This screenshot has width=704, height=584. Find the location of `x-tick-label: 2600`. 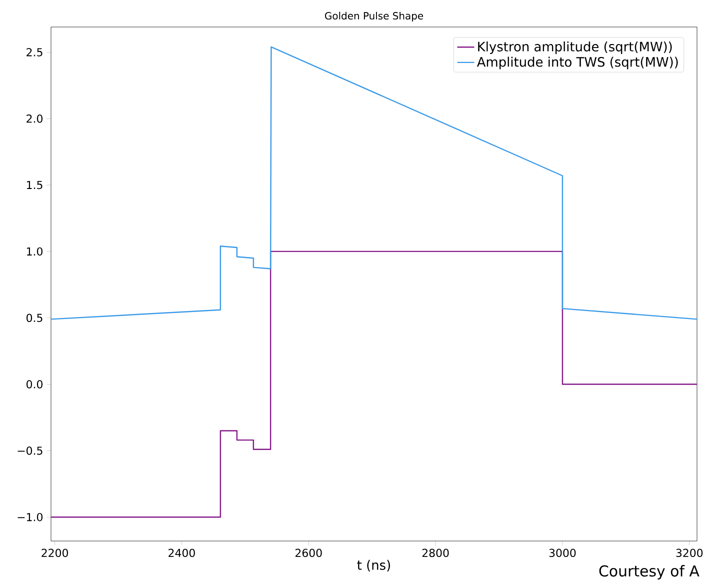

x-tick-label: 2600 is located at coordinates (308, 553).